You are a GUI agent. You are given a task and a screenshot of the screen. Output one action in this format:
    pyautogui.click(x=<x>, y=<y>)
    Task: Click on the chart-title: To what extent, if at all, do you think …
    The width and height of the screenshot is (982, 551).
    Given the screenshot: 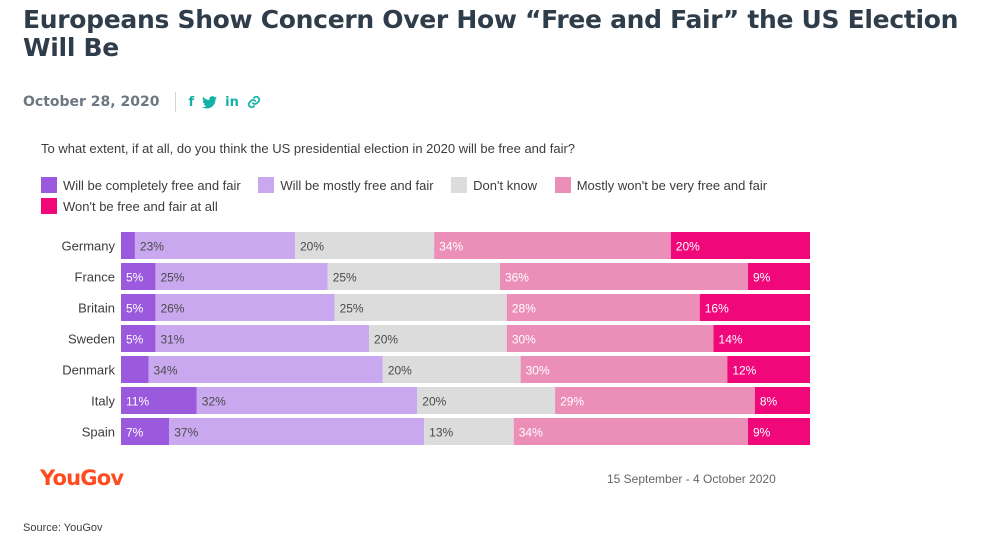 What is the action you would take?
    pyautogui.click(x=308, y=148)
    